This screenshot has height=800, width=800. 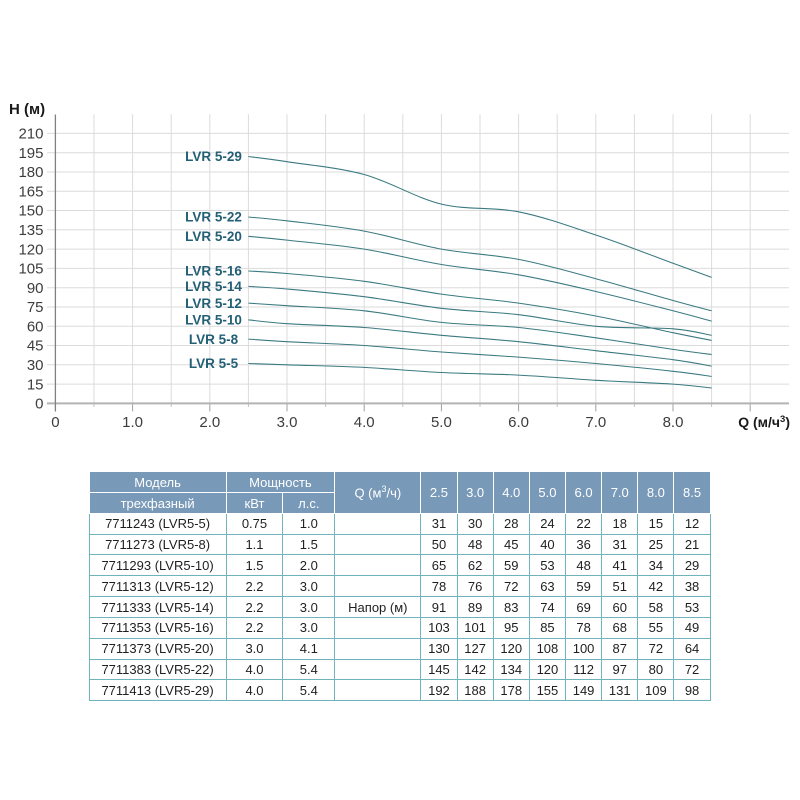 What do you see at coordinates (35, 365) in the screenshot?
I see `svg-text: 30` at bounding box center [35, 365].